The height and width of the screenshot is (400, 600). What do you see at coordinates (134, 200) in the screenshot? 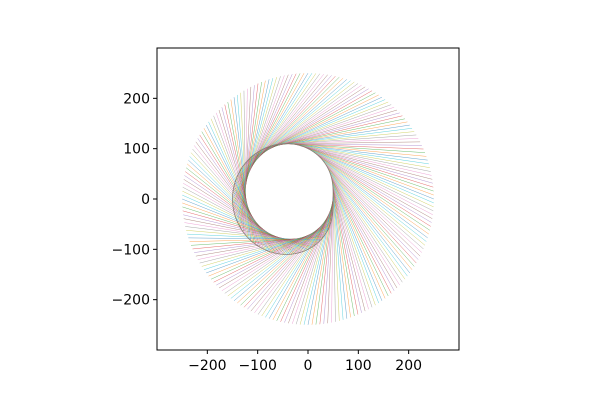
I see `y-axis-ticks: 200 100 0 −100 −200` at bounding box center [134, 200].